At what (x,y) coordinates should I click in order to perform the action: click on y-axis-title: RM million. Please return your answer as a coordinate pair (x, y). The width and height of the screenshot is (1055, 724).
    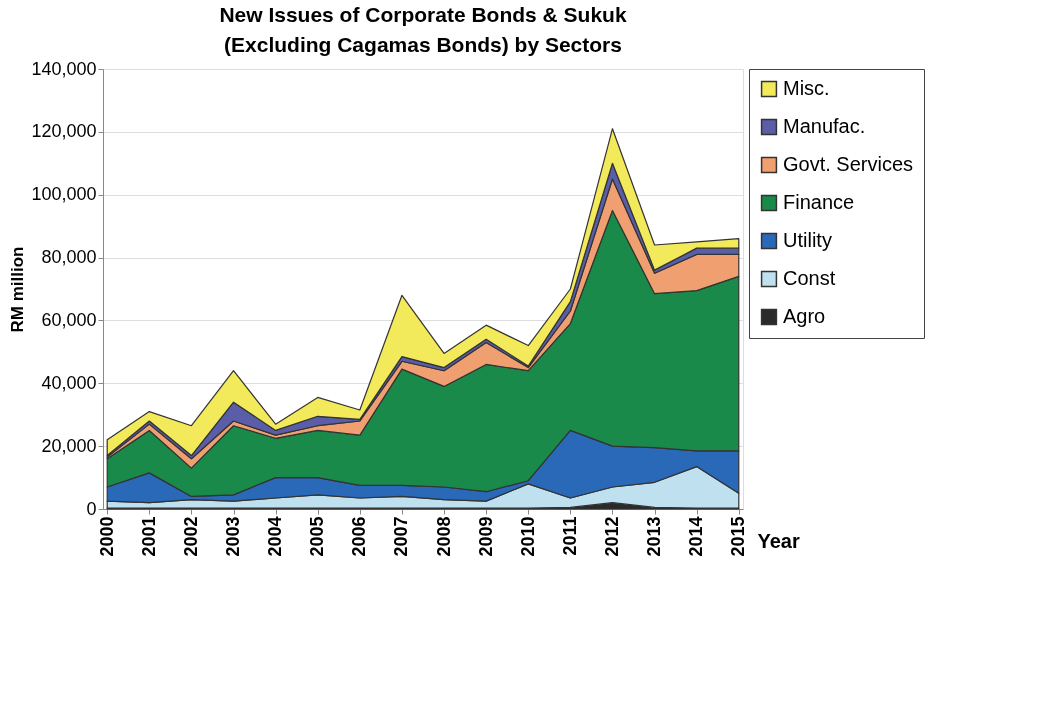
    Looking at the image, I should click on (18, 289).